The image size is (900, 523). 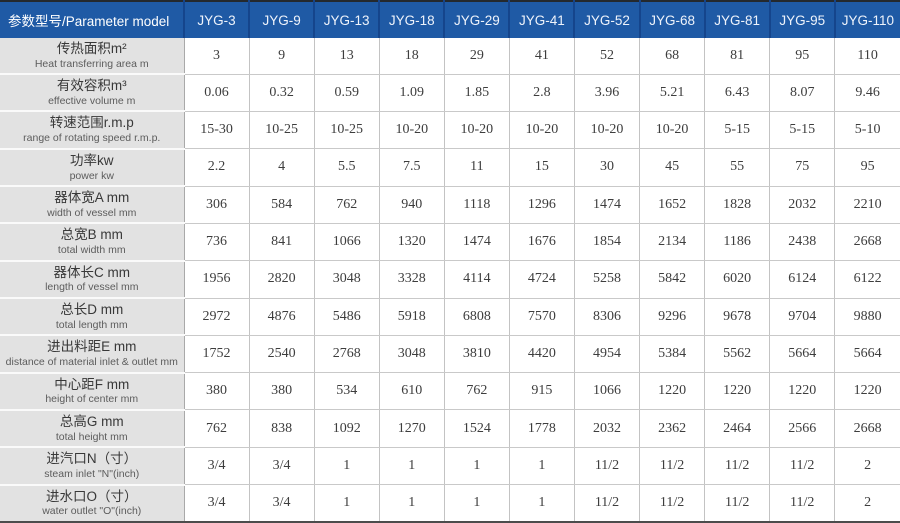 I want to click on value-cell: 2768, so click(x=347, y=354).